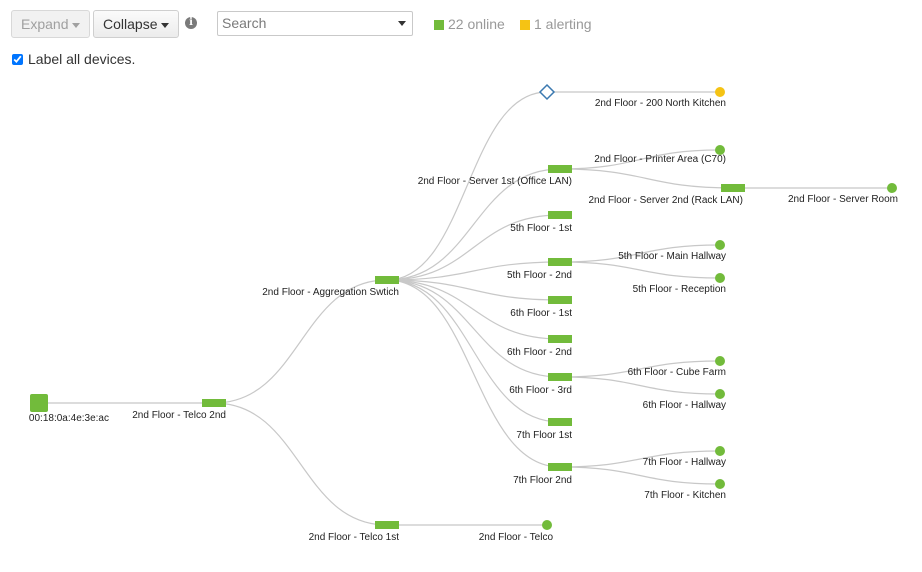 Image resolution: width=922 pixels, height=572 pixels. Describe the element at coordinates (439, 25) in the screenshot. I see `online-swatch-icon` at that location.